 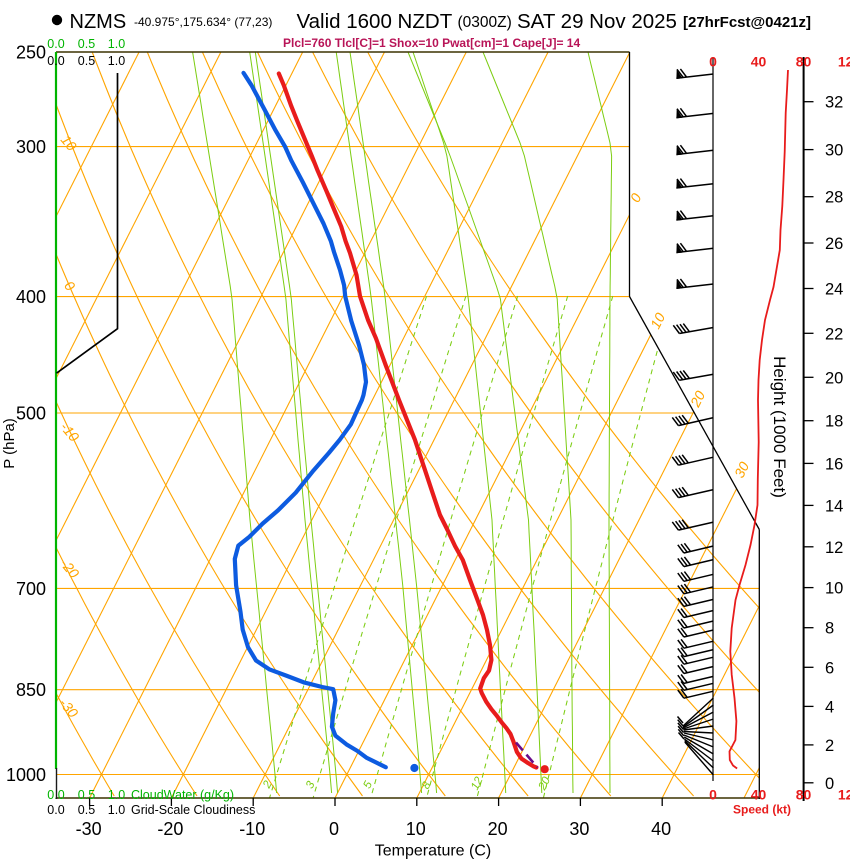 What do you see at coordinates (311, 785) in the screenshot?
I see `svg-text: 3` at bounding box center [311, 785].